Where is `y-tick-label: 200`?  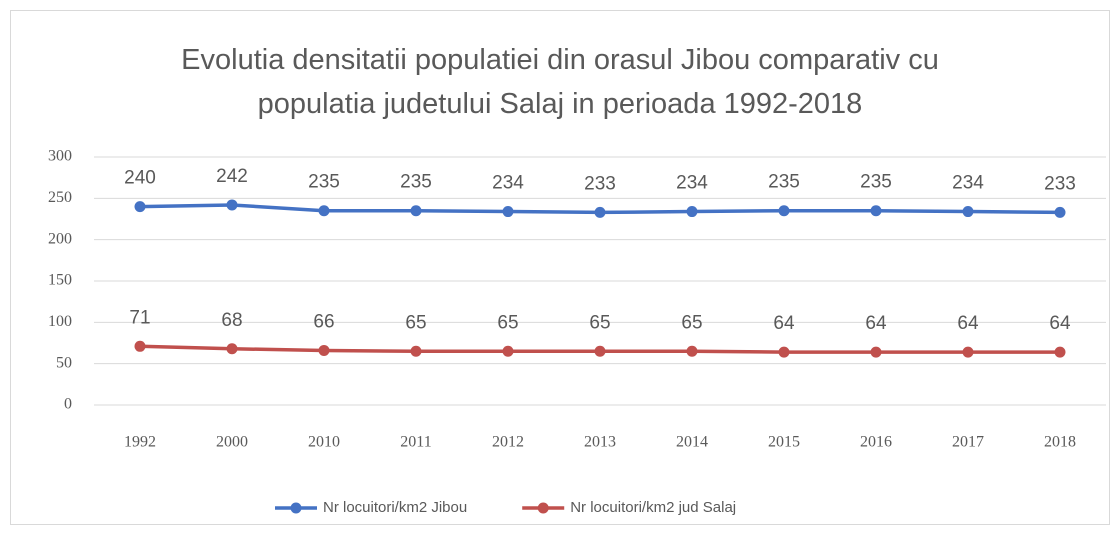
y-tick-label: 200 is located at coordinates (60, 238).